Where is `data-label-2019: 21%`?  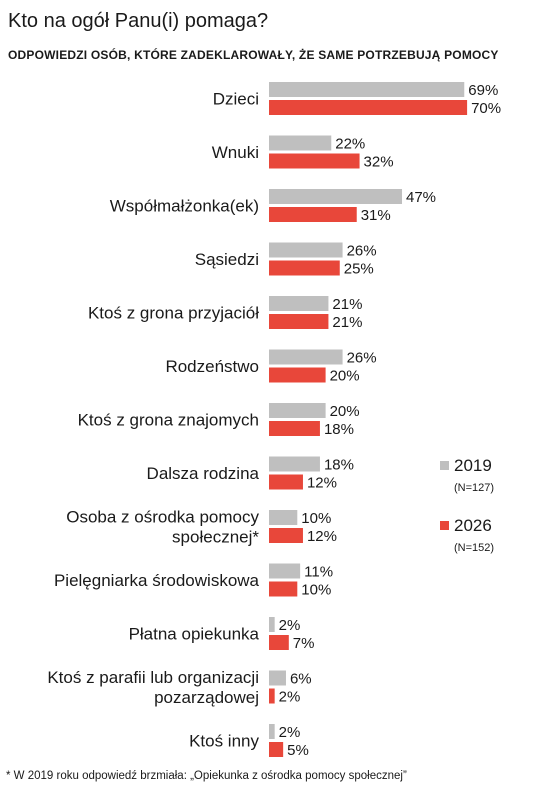 data-label-2019: 21% is located at coordinates (347, 304).